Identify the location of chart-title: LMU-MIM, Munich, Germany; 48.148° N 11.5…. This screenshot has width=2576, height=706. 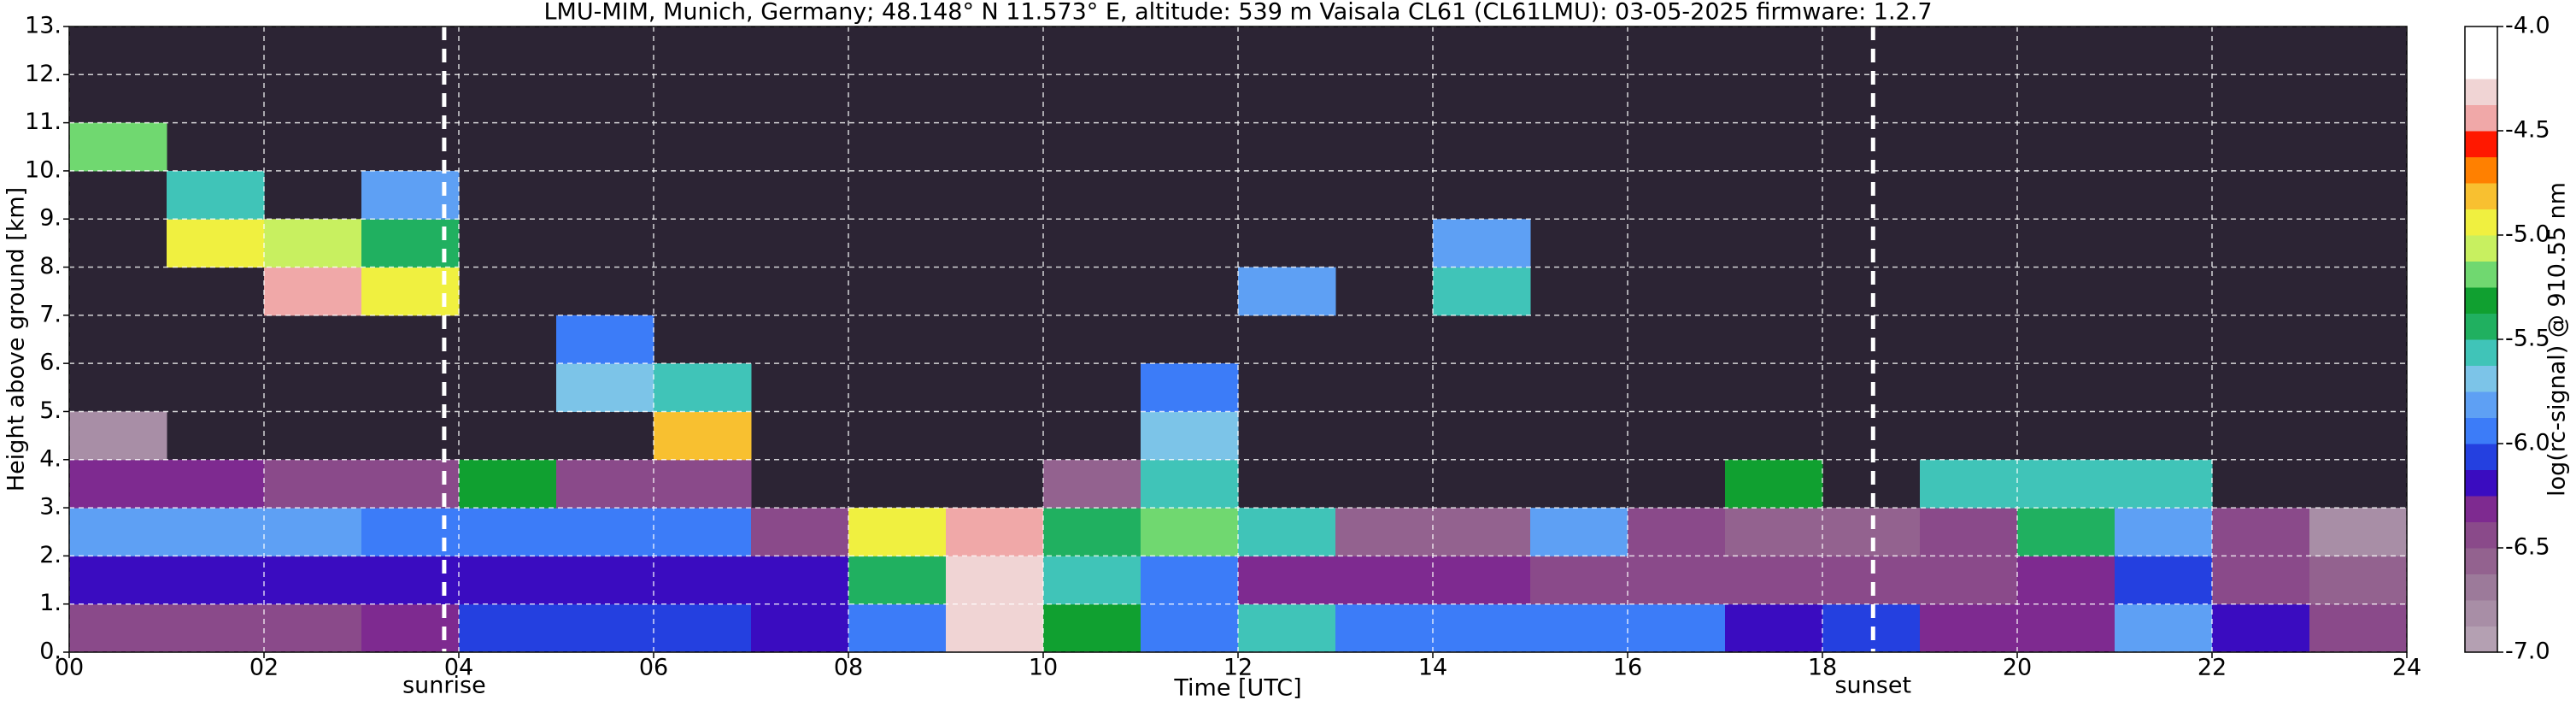
(1237, 13).